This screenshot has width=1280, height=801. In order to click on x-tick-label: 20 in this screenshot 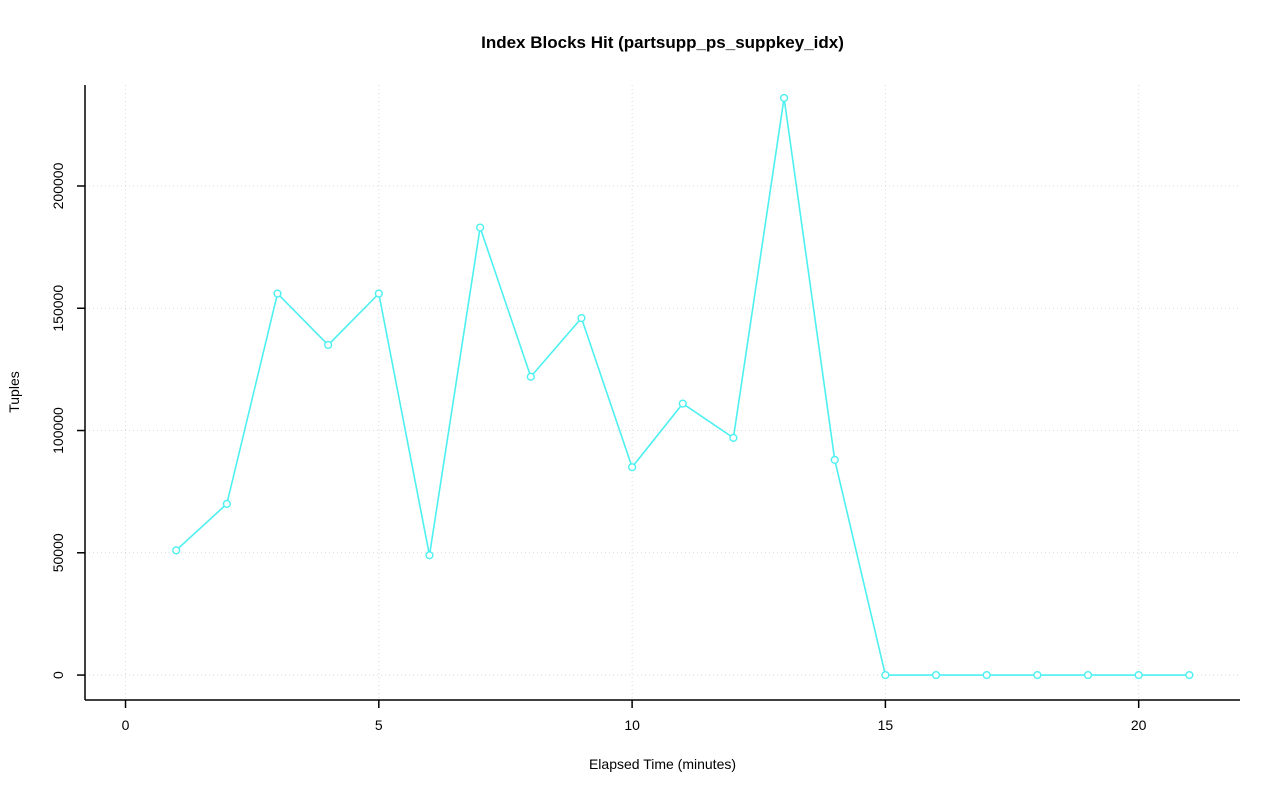, I will do `click(1139, 725)`.